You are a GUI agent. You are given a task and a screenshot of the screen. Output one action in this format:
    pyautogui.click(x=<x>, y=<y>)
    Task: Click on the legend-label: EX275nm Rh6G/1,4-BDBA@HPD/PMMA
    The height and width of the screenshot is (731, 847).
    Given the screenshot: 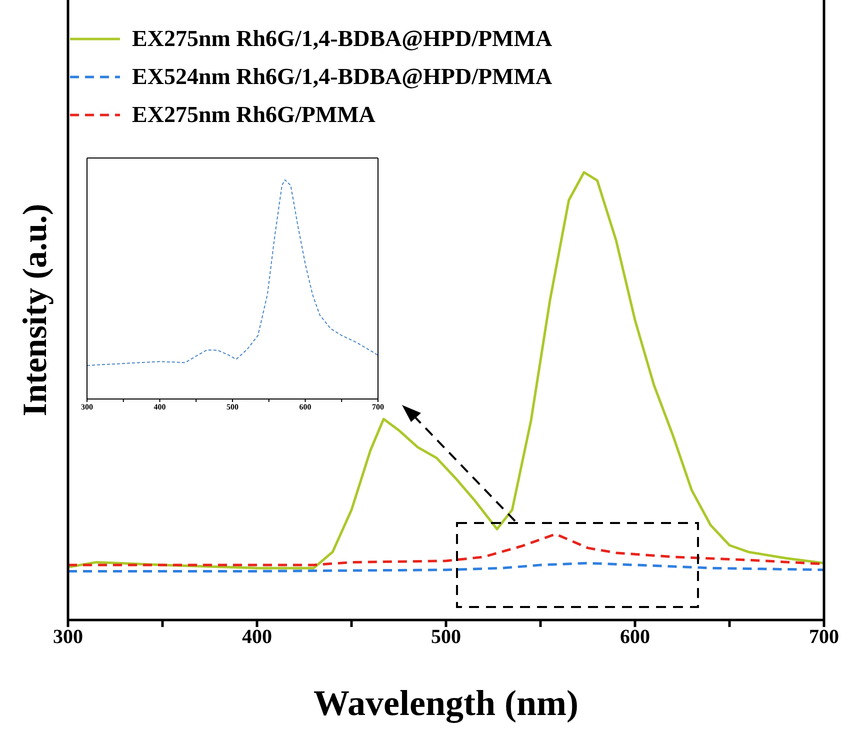 What is the action you would take?
    pyautogui.click(x=342, y=39)
    